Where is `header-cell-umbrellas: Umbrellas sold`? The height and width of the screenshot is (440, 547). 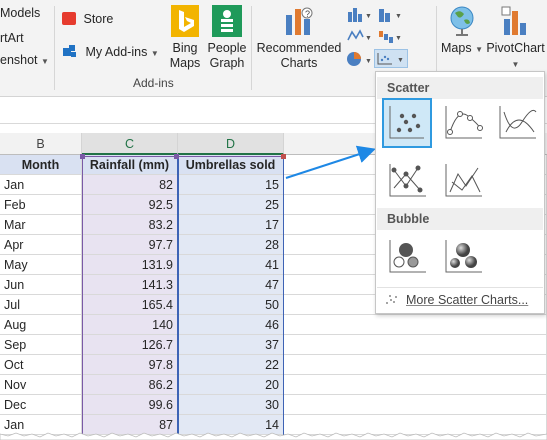 header-cell-umbrellas: Umbrellas sold is located at coordinates (231, 165).